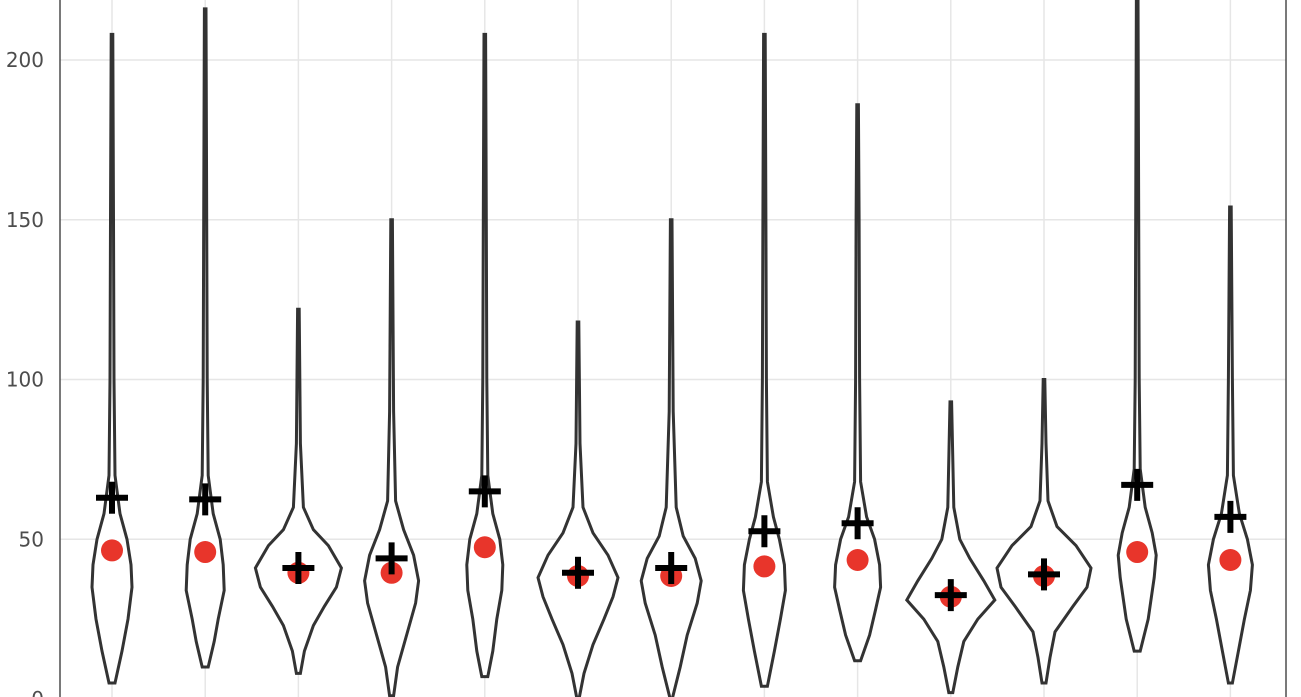 The height and width of the screenshot is (697, 1301). What do you see at coordinates (25, 60) in the screenshot?
I see `y-tick-label-200: 200` at bounding box center [25, 60].